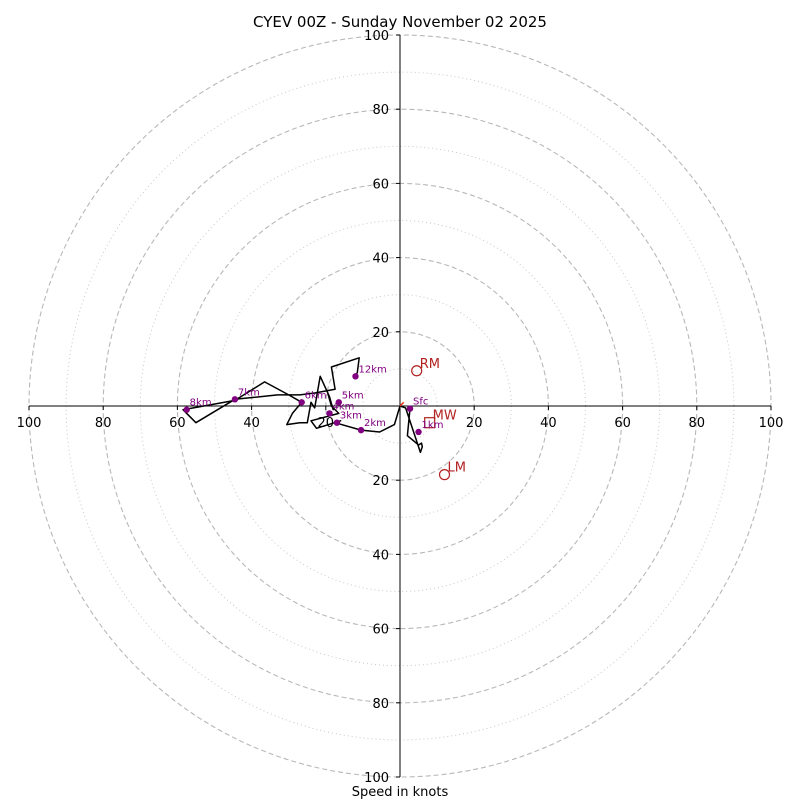 The height and width of the screenshot is (800, 800). What do you see at coordinates (445, 416) in the screenshot?
I see `mw-label: MW` at bounding box center [445, 416].